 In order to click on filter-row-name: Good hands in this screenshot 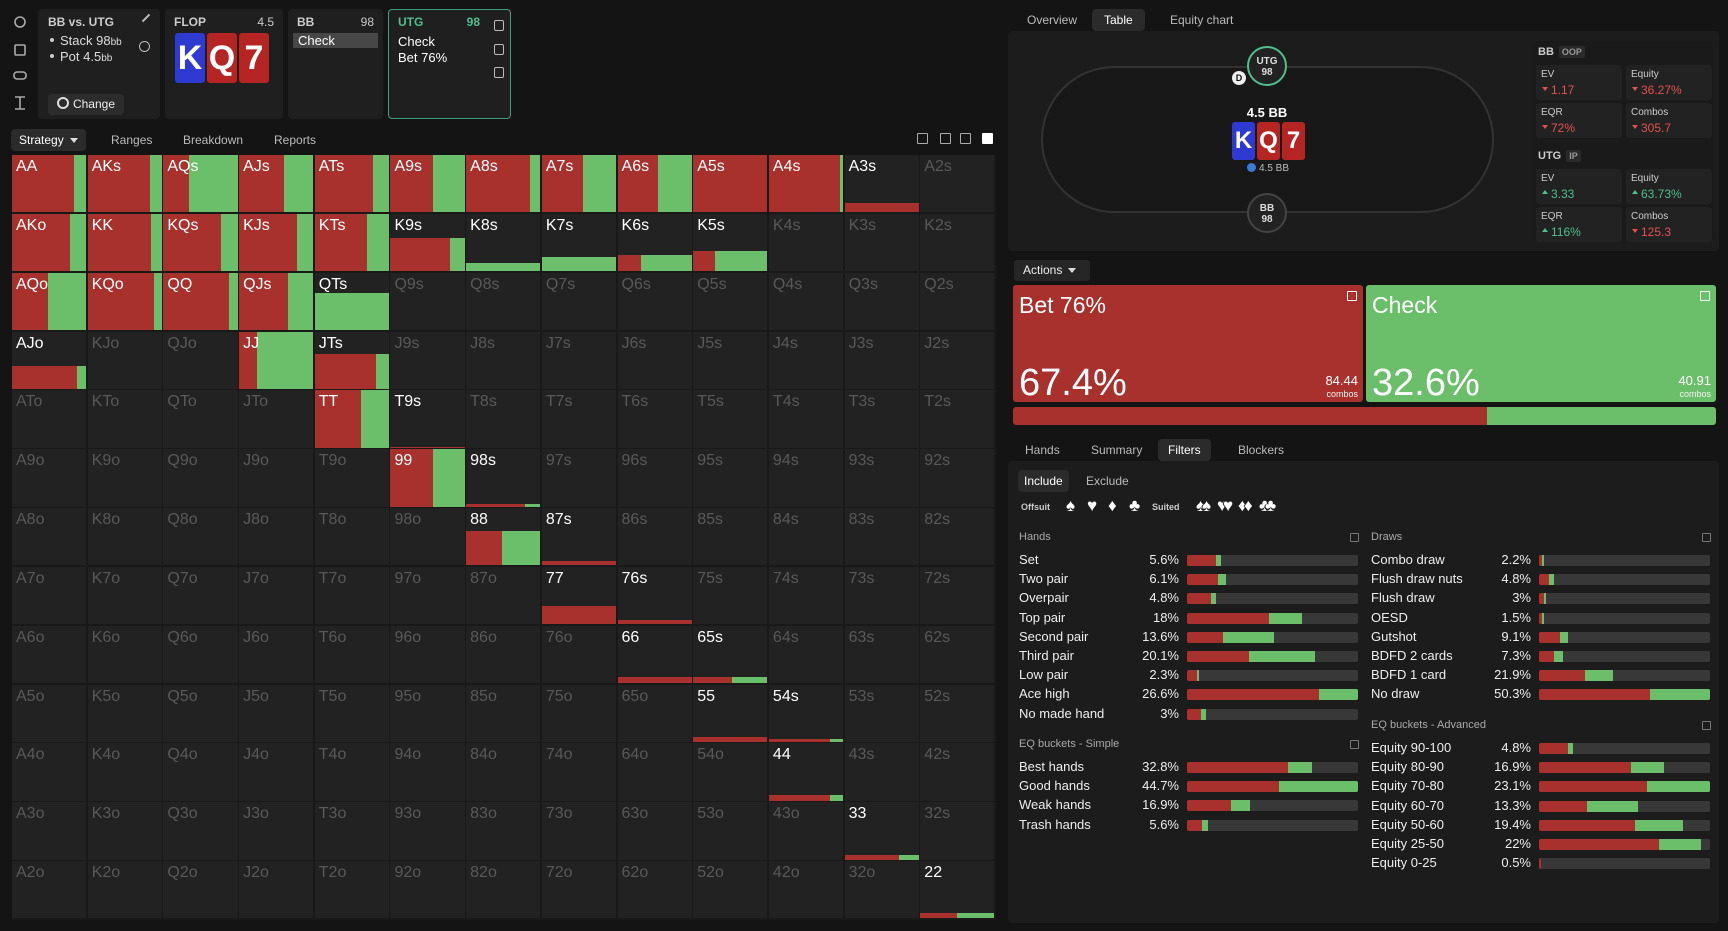, I will do `click(1054, 786)`.